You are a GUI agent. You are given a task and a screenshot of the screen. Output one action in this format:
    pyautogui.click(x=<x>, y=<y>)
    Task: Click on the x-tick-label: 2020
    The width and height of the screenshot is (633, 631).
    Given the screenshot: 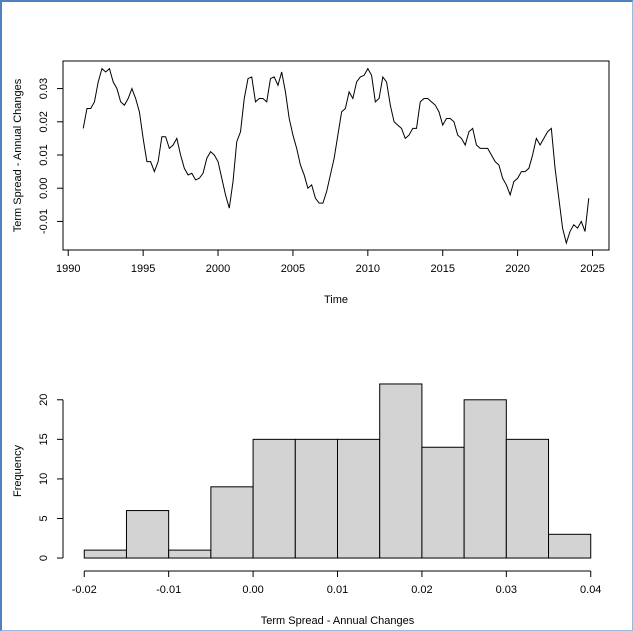 What is the action you would take?
    pyautogui.click(x=517, y=269)
    